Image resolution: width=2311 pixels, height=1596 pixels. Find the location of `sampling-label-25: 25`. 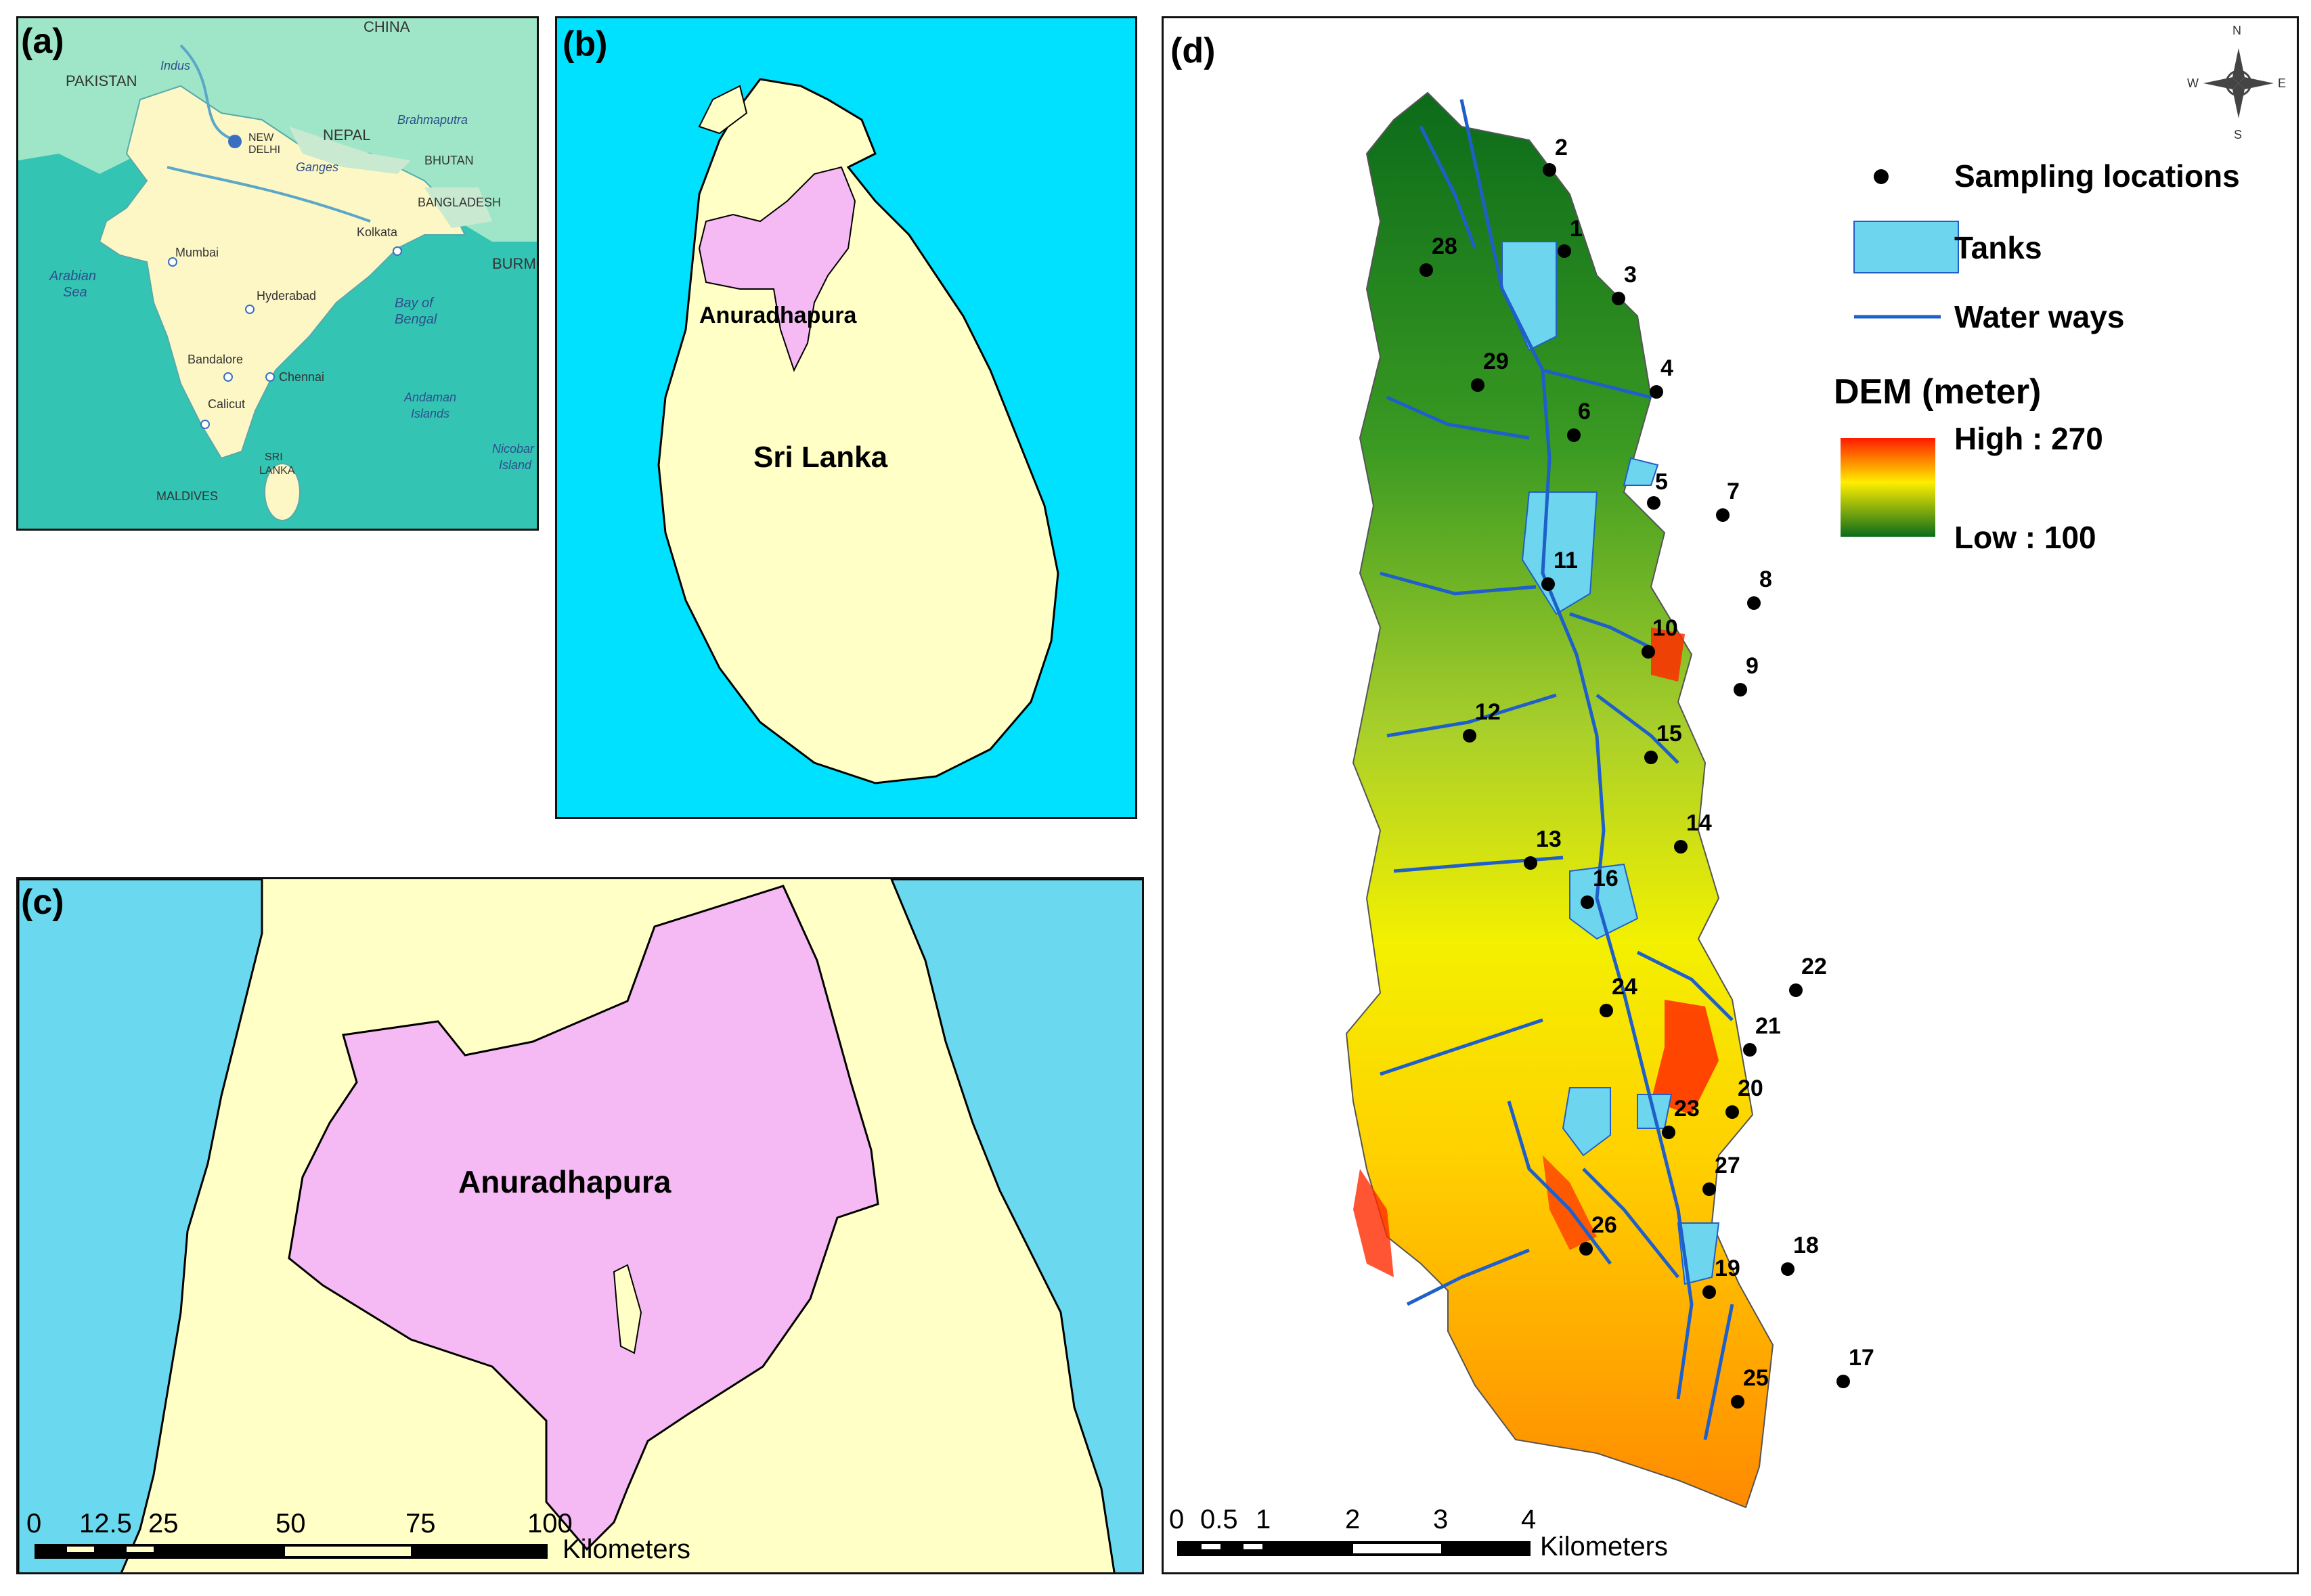

sampling-label-25: 25 is located at coordinates (1756, 1378).